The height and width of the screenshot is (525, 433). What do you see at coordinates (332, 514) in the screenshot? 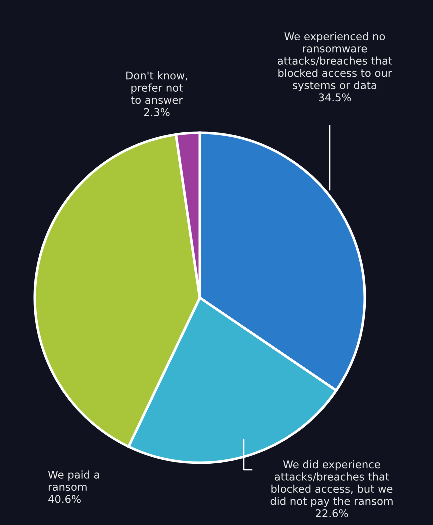
I see `data-label: 22.6%` at bounding box center [332, 514].